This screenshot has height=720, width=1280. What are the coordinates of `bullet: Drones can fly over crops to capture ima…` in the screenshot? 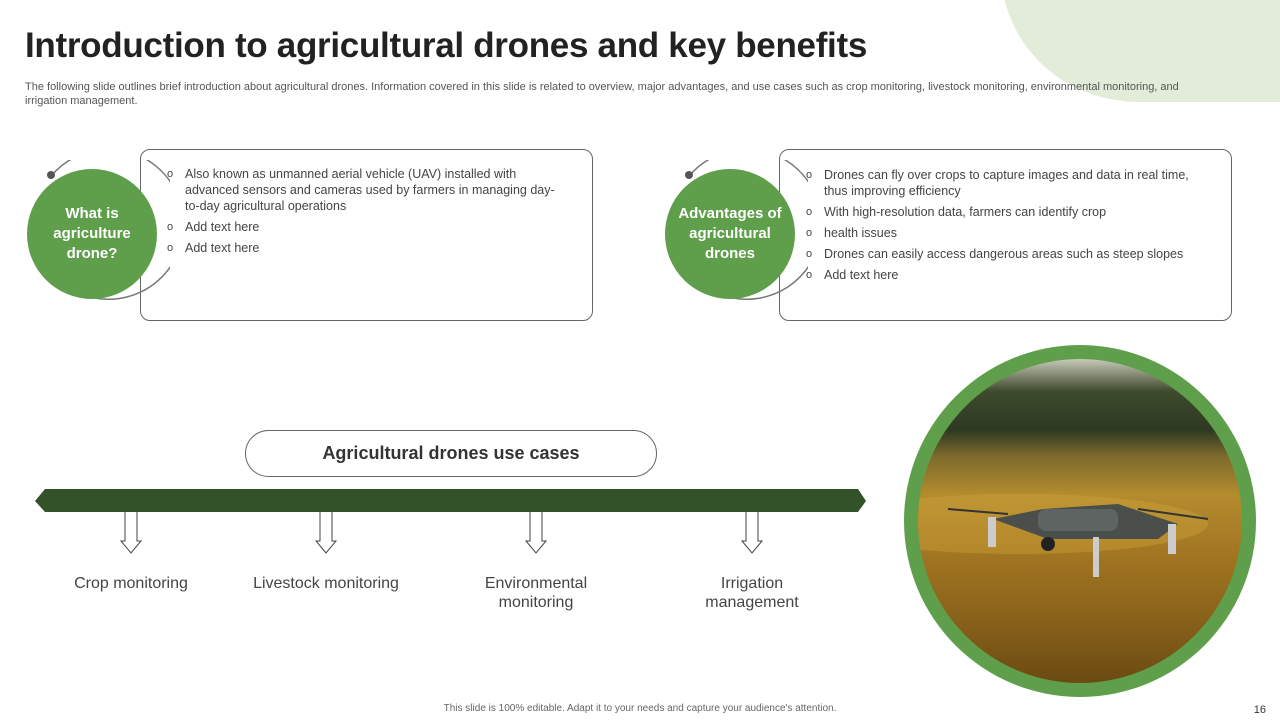 It's located at (1005, 183).